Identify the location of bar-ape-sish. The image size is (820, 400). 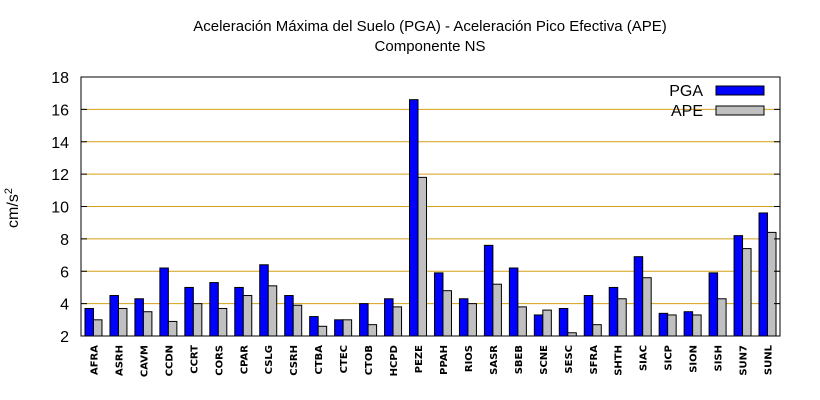
(722, 317).